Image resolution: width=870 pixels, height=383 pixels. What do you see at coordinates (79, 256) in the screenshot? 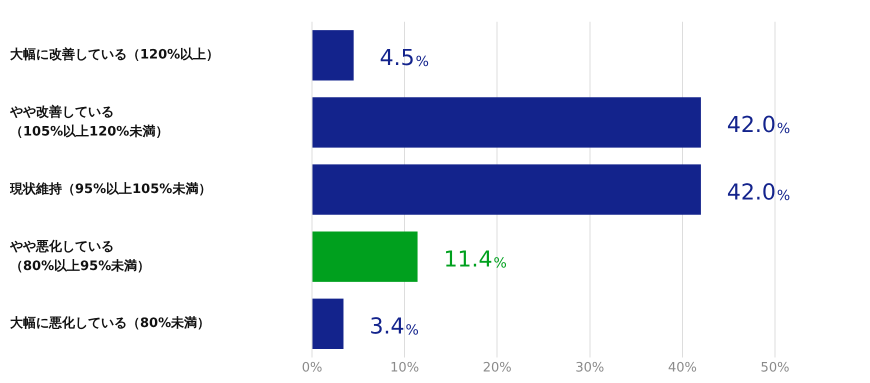
I see `y-tick-label: やや悪化している（80%以上95%未満）` at bounding box center [79, 256].